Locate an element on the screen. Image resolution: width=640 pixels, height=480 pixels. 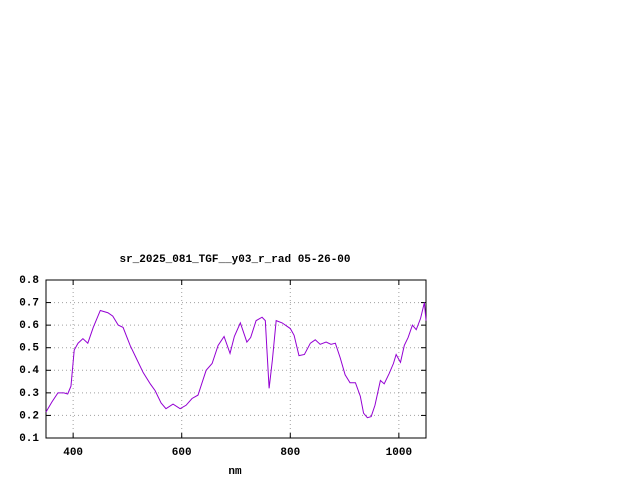
y-tick-label: 0.6 is located at coordinates (29, 326).